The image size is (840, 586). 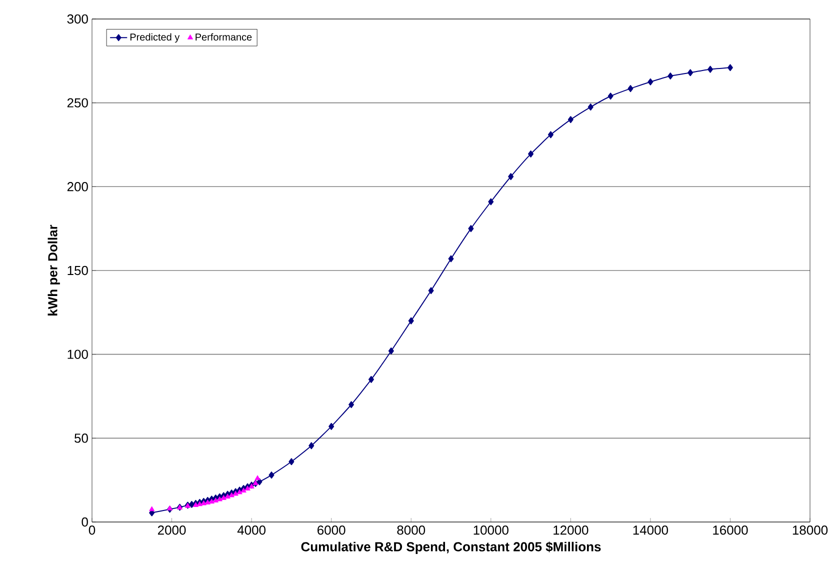 I want to click on x-tick-label: 16000, so click(x=730, y=530).